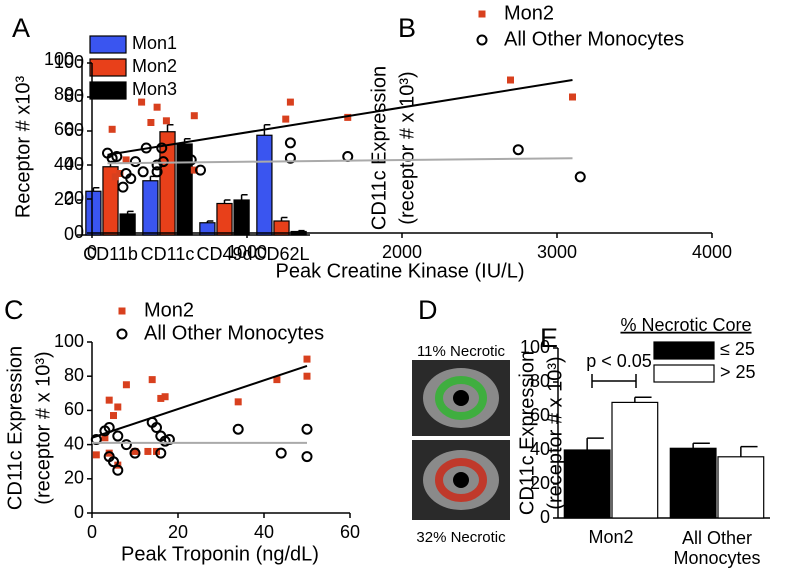  Describe the element at coordinates (14, 310) in the screenshot. I see `panel-letter: C` at that location.